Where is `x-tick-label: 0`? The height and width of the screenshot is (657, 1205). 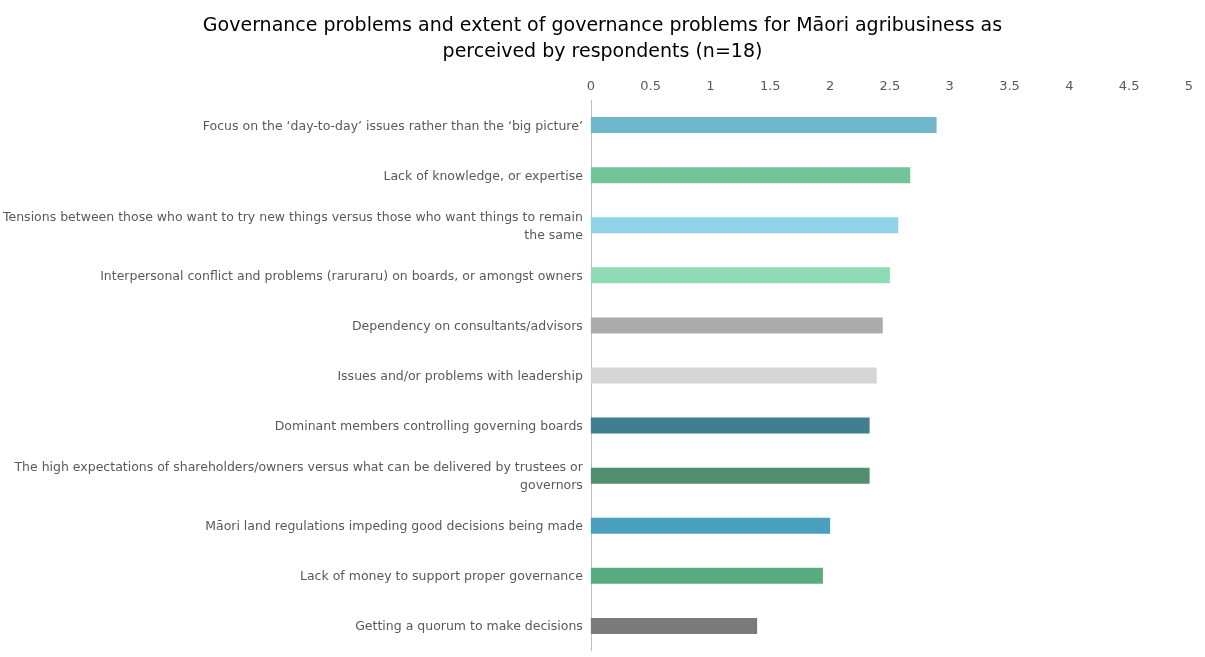 x-tick-label: 0 is located at coordinates (590, 85).